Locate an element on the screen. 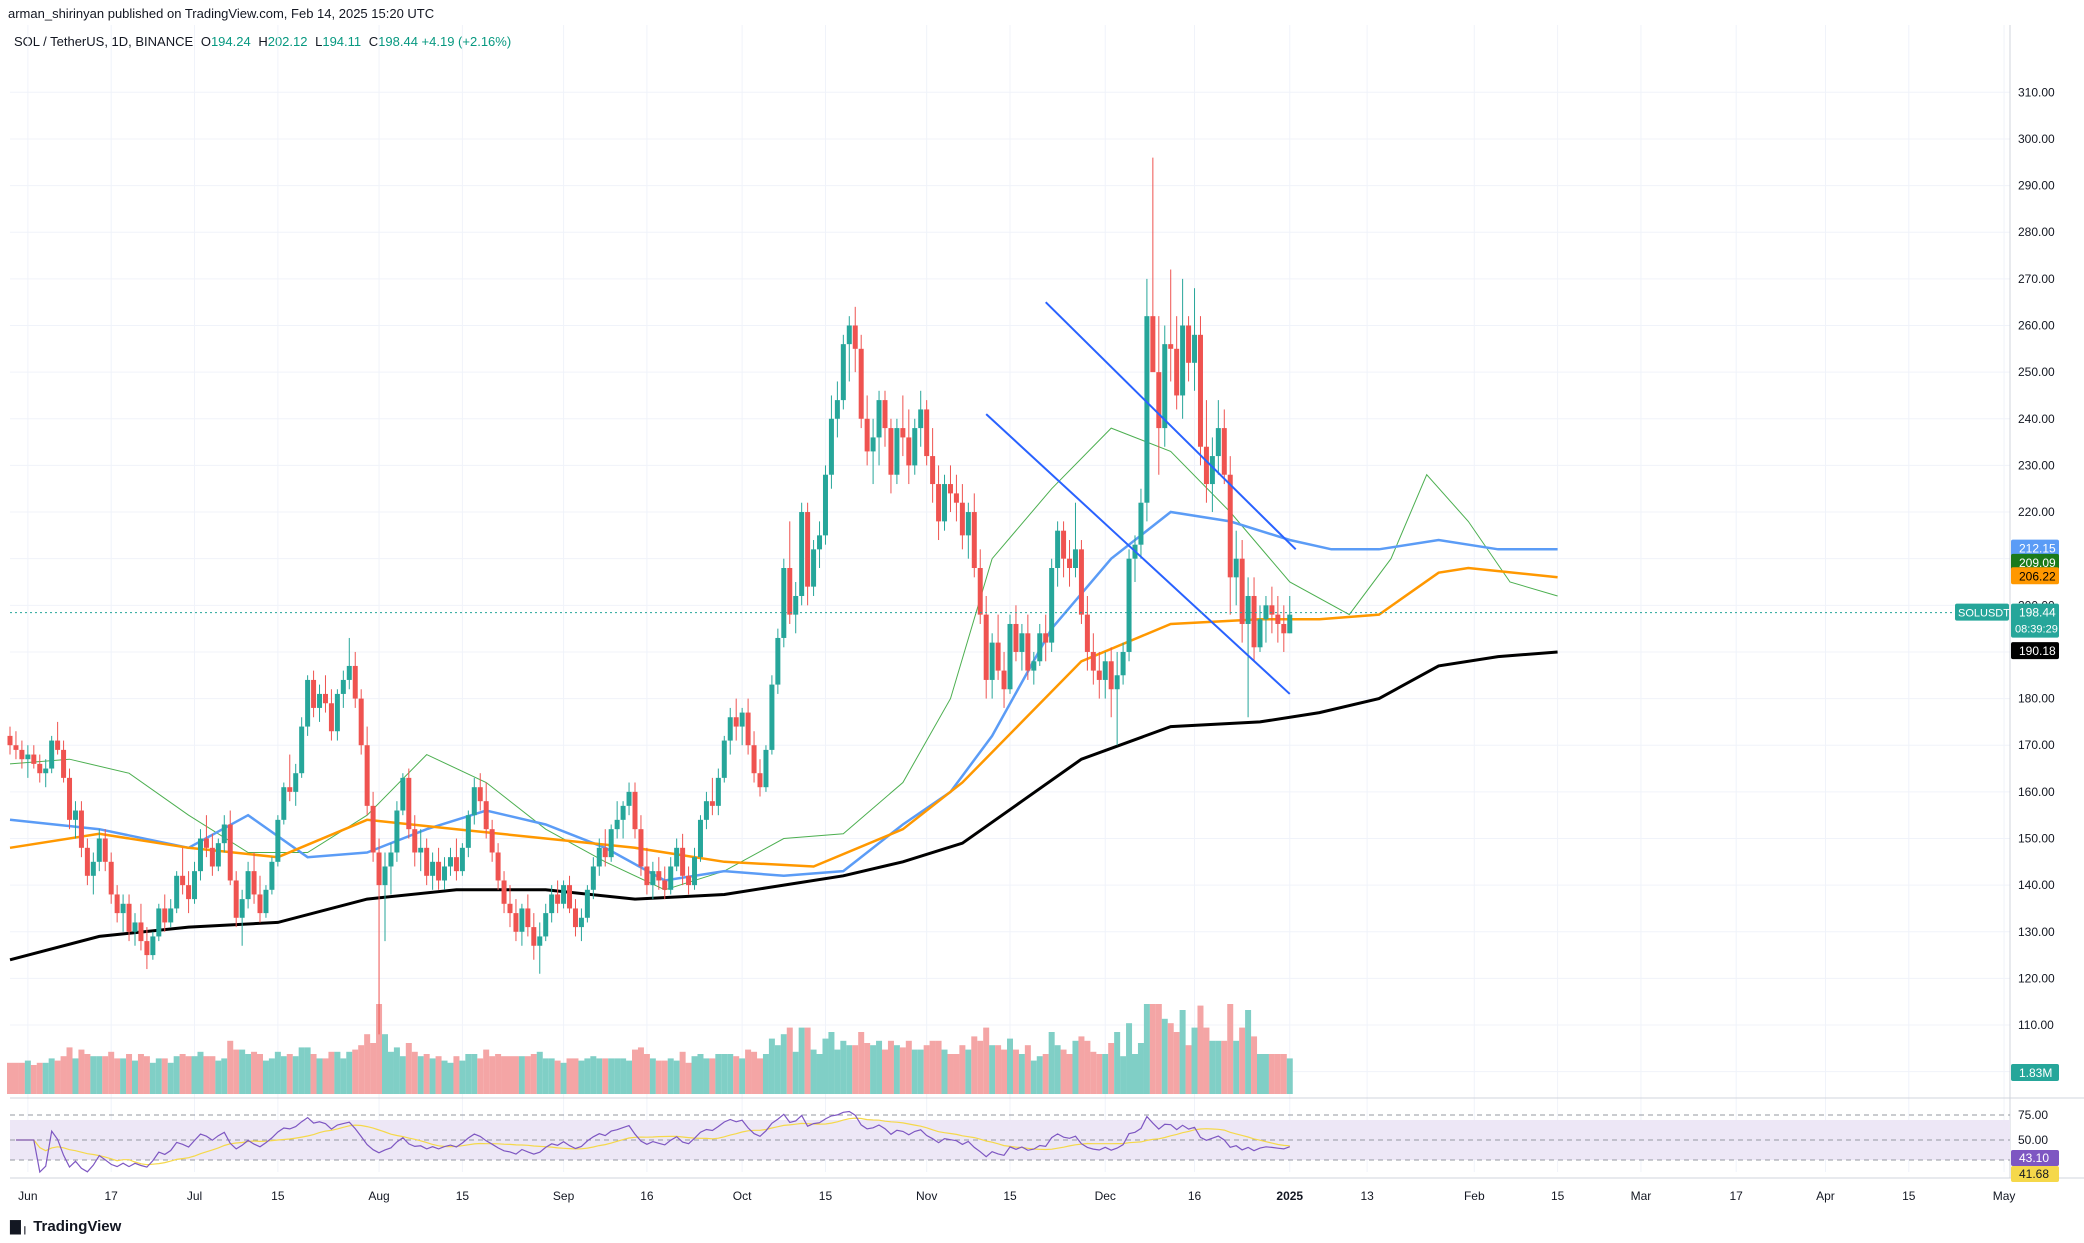 This screenshot has height=1243, width=2084. countdown-text: 08:39:29 is located at coordinates (2036, 630).